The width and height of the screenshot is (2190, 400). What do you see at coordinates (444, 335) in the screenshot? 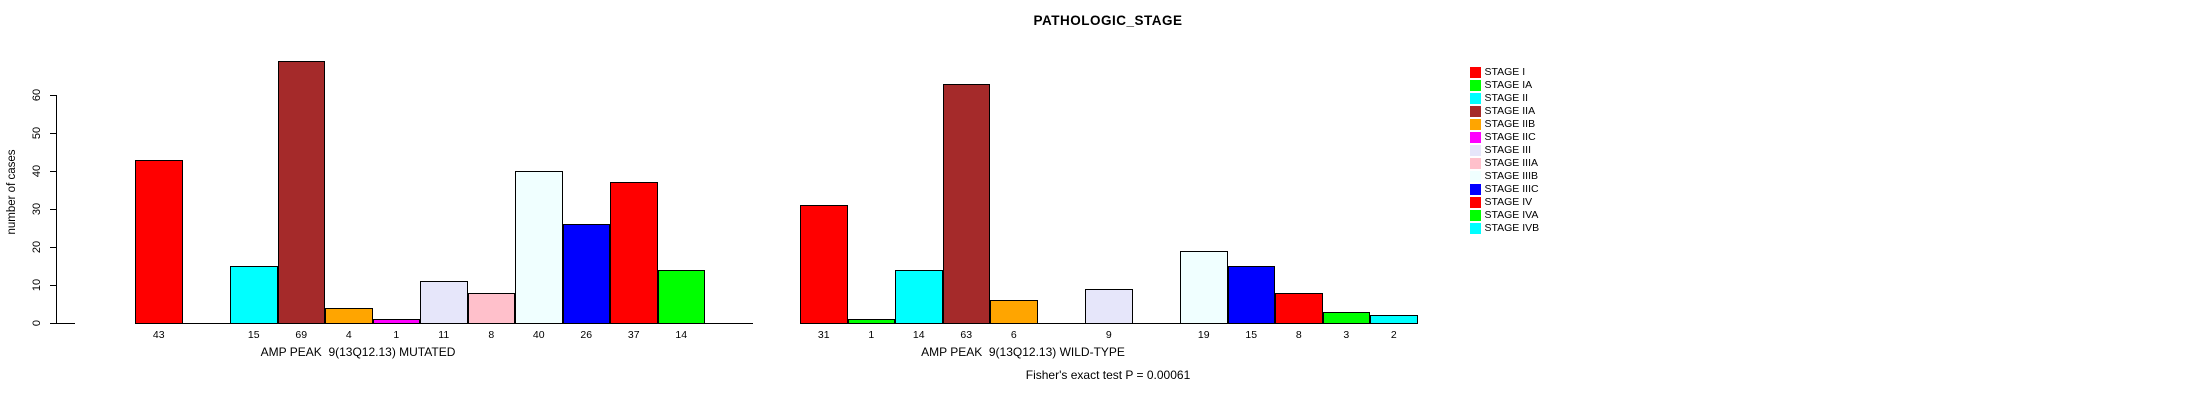
I see `bar-count-label: 11` at bounding box center [444, 335].